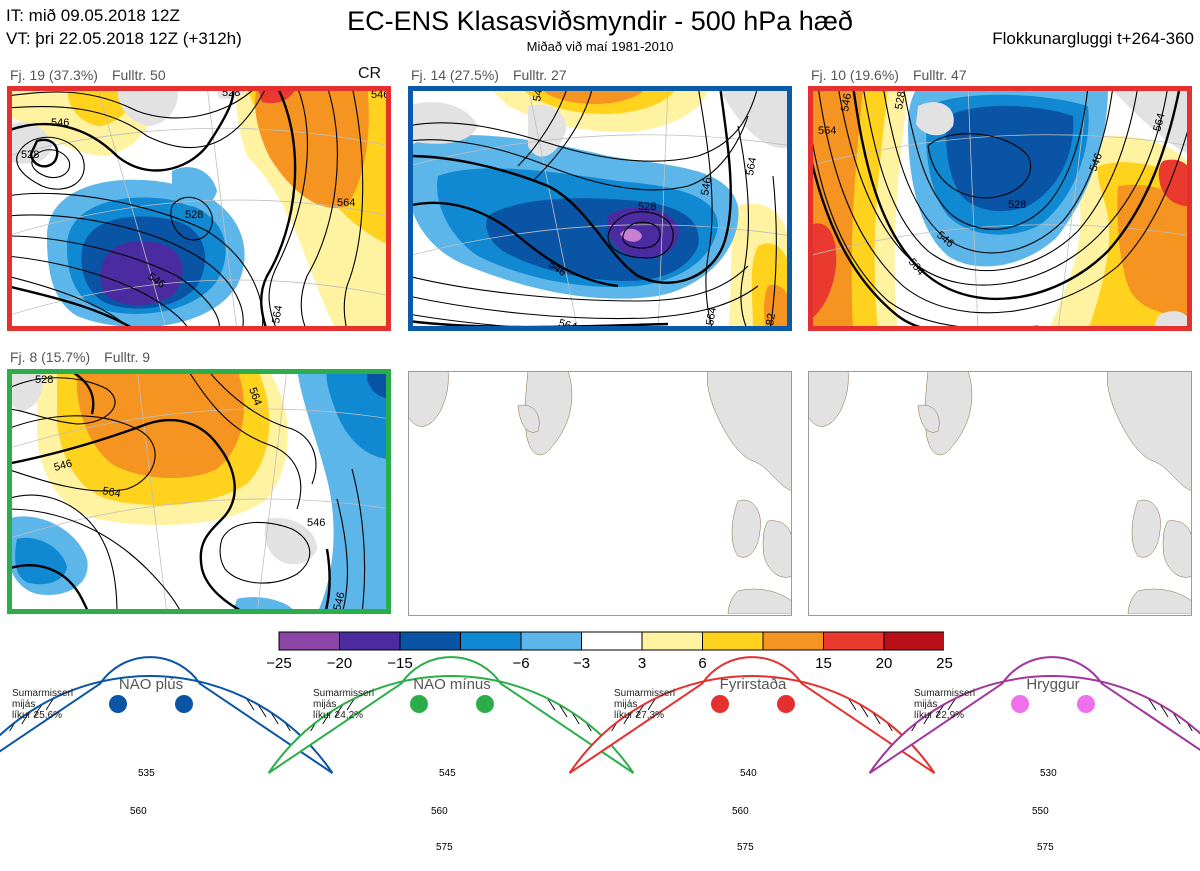 The width and height of the screenshot is (1200, 871). I want to click on cluster-panel-fj8: 528 546 564 546 564 546, so click(199, 491).